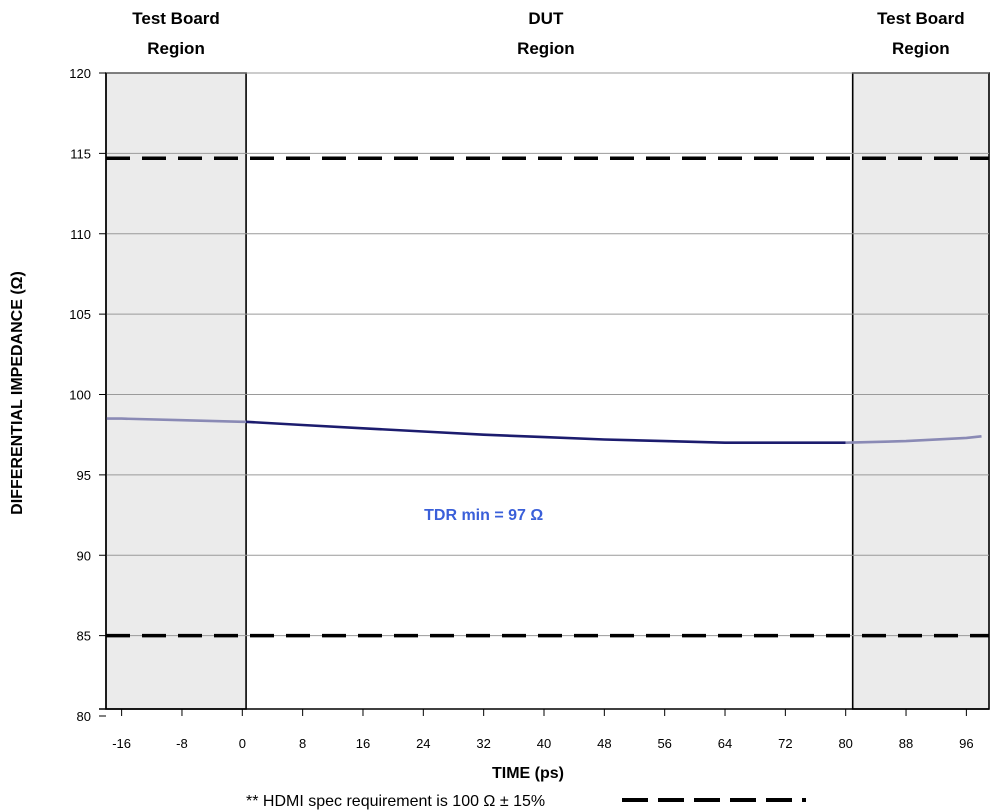 Image resolution: width=990 pixels, height=812 pixels. What do you see at coordinates (80, 314) in the screenshot?
I see `y-tick-label-105: 105` at bounding box center [80, 314].